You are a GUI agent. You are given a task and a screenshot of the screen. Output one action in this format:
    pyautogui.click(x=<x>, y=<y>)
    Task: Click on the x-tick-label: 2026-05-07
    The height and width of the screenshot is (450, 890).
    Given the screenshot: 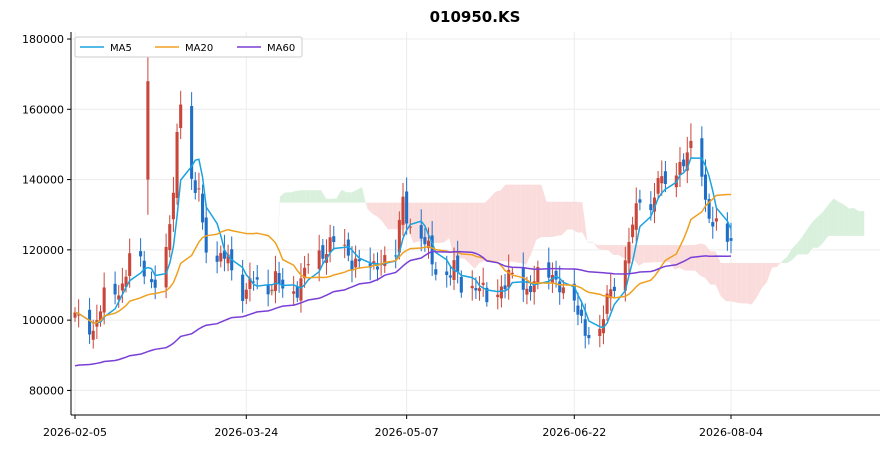 What is the action you would take?
    pyautogui.click(x=407, y=432)
    